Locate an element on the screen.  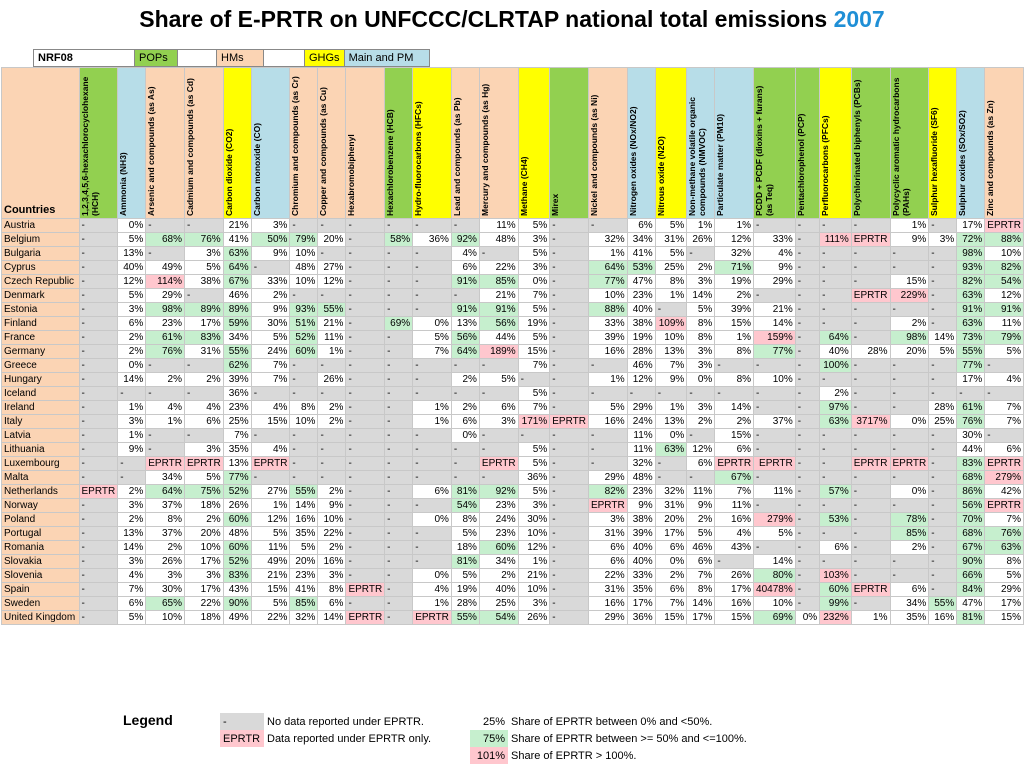
column-header-label: Chromium and compounds (as Cr) is located at coordinates (295, 146).